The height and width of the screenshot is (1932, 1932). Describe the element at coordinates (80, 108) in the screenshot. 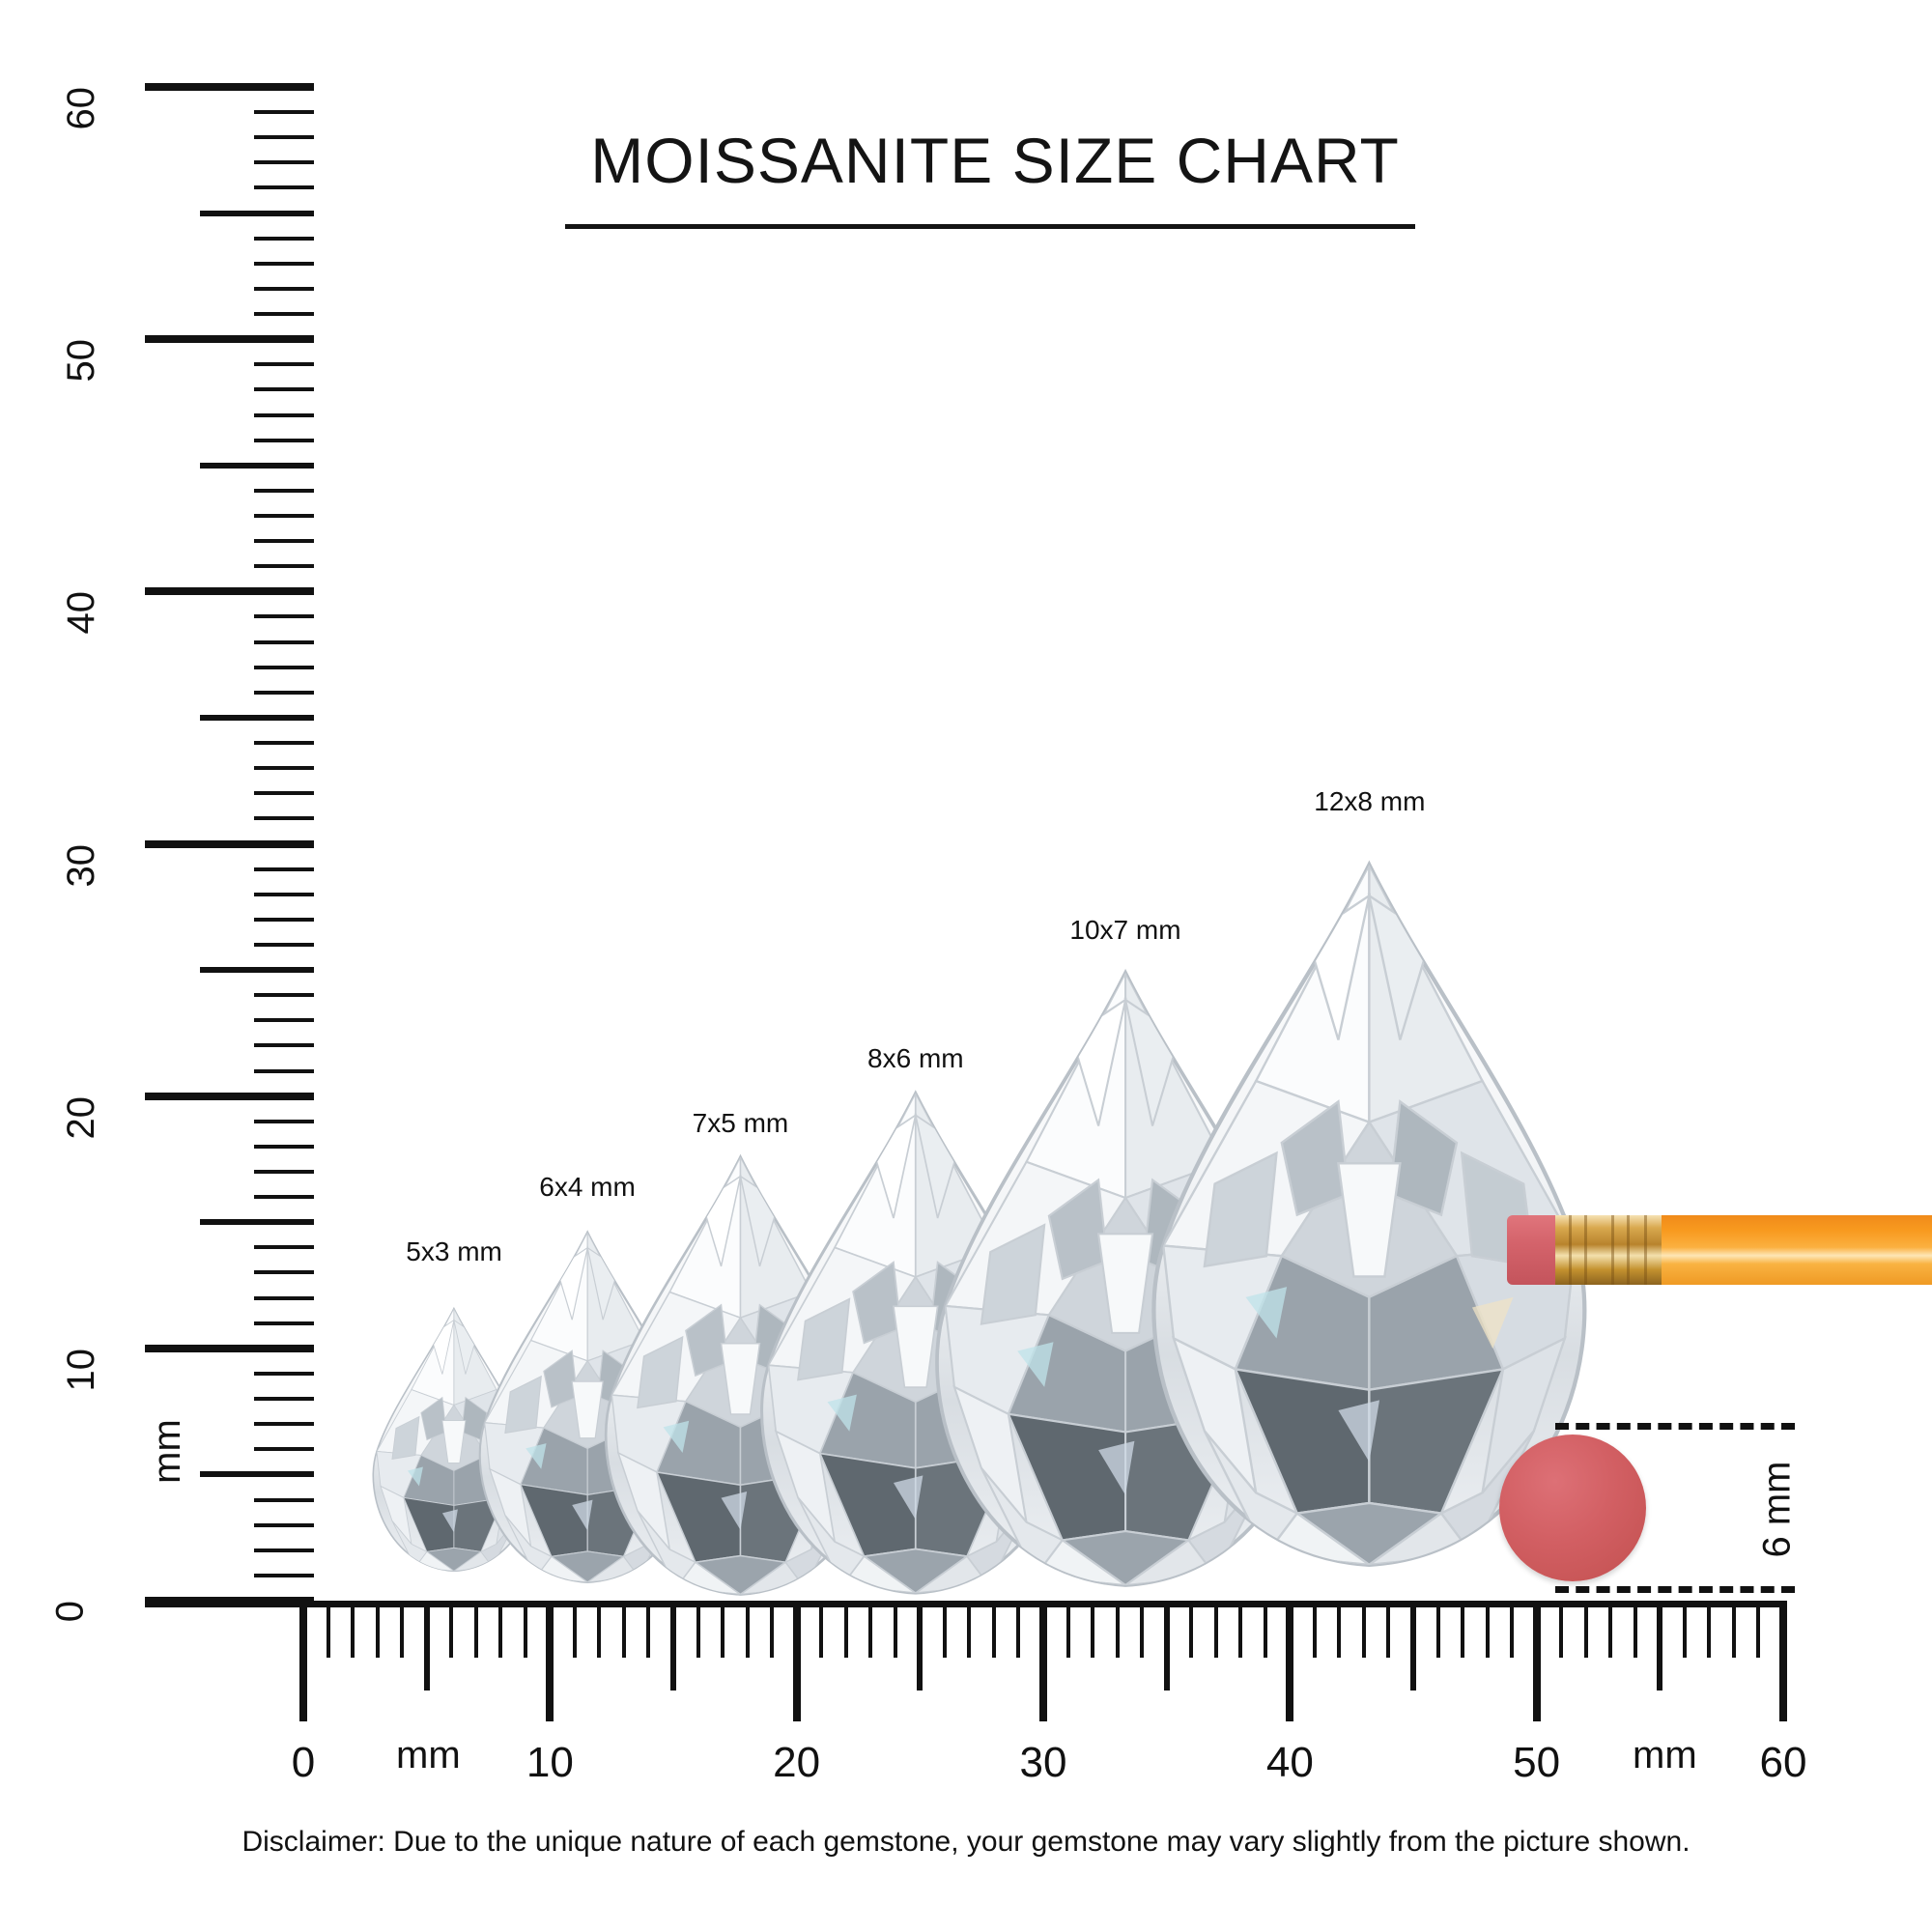

I see `vruler-label: 60` at that location.